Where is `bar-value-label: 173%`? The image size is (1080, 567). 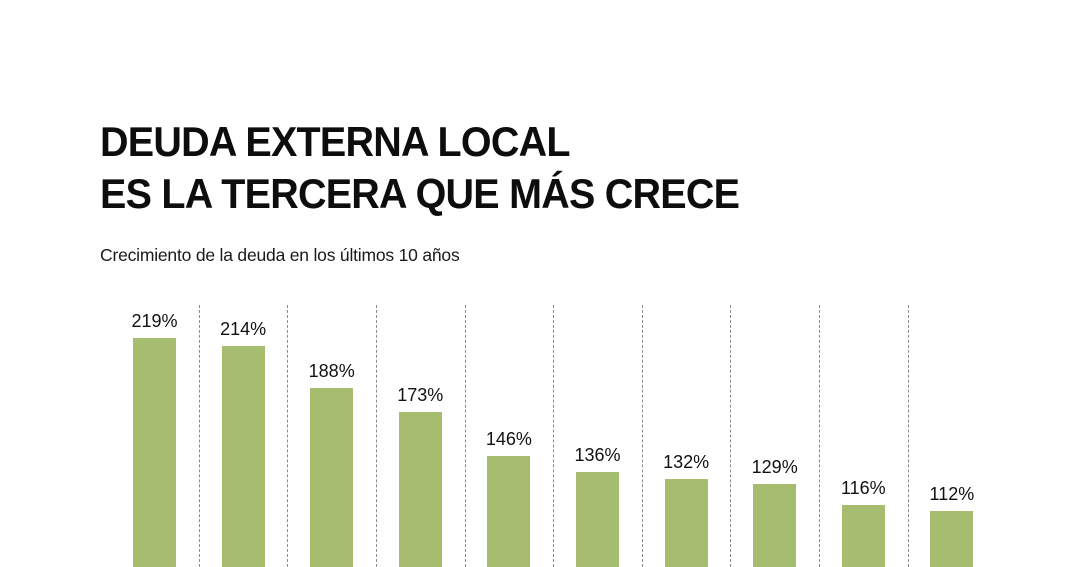 bar-value-label: 173% is located at coordinates (420, 395).